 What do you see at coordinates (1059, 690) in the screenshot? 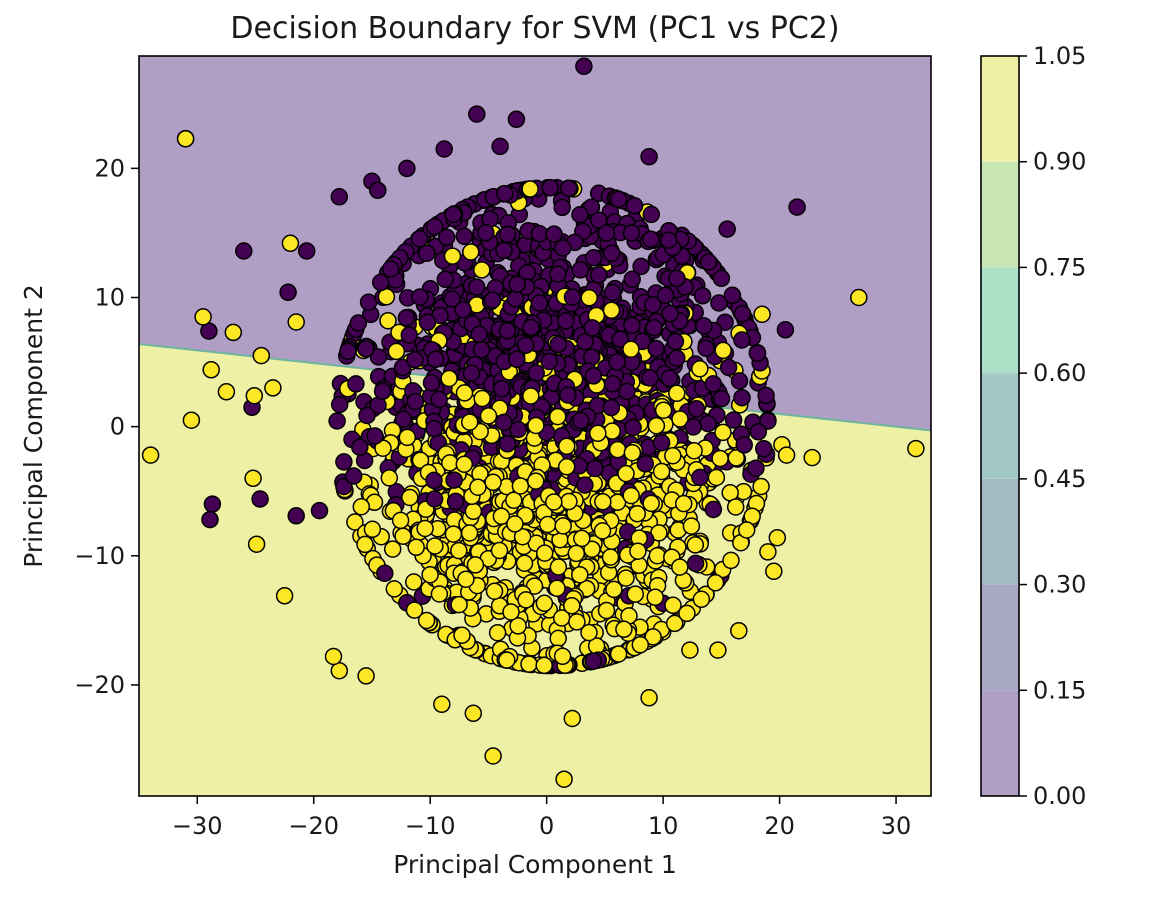
I see `colorbar-tick-label: 0.15` at bounding box center [1059, 690].